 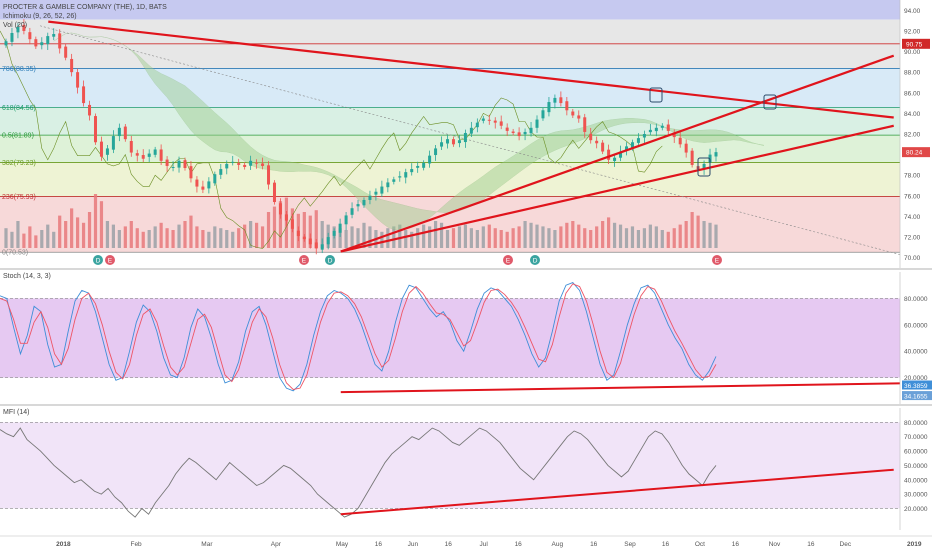 I want to click on price-tick-label: 70.00, so click(x=912, y=258).